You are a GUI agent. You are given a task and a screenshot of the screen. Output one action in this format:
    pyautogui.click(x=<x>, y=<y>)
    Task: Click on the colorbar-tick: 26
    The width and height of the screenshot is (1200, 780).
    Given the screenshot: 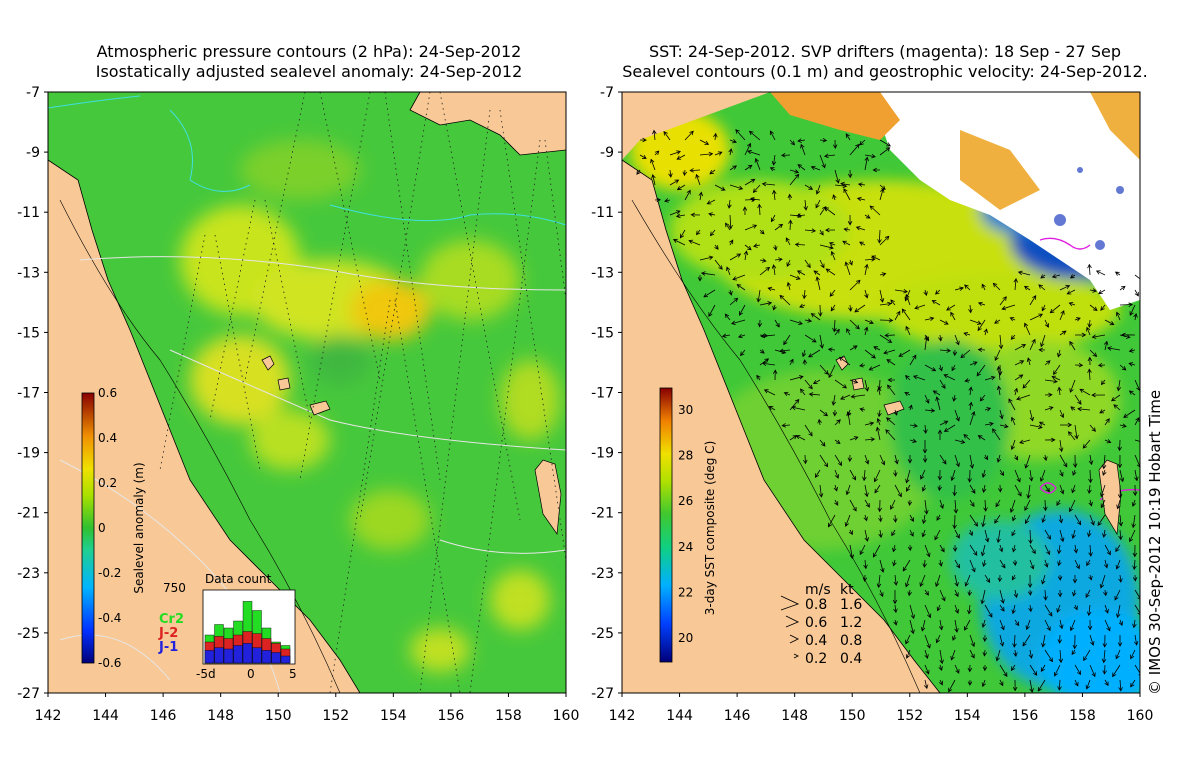 What is the action you would take?
    pyautogui.click(x=685, y=501)
    